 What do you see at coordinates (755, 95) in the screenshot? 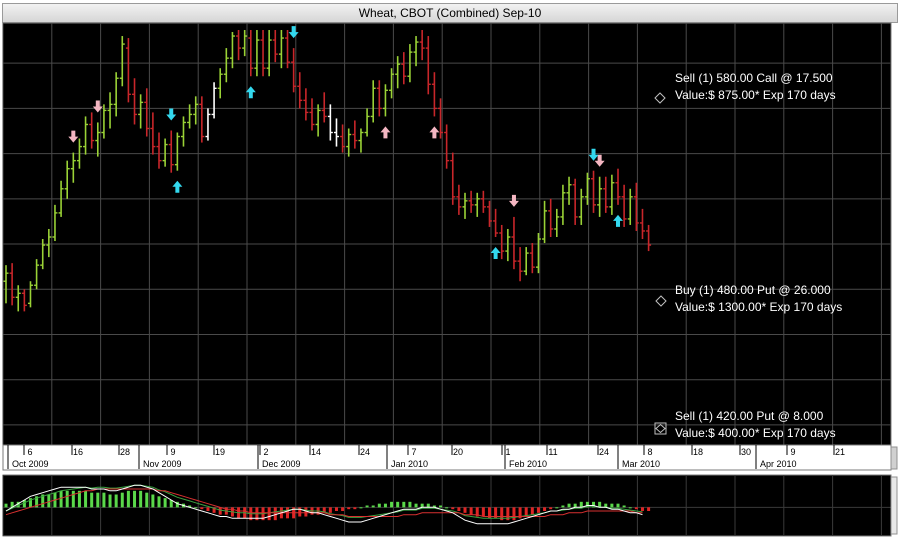
I see `option-1-line-2: Value:$ 875.00* Exp 170 days` at bounding box center [755, 95].